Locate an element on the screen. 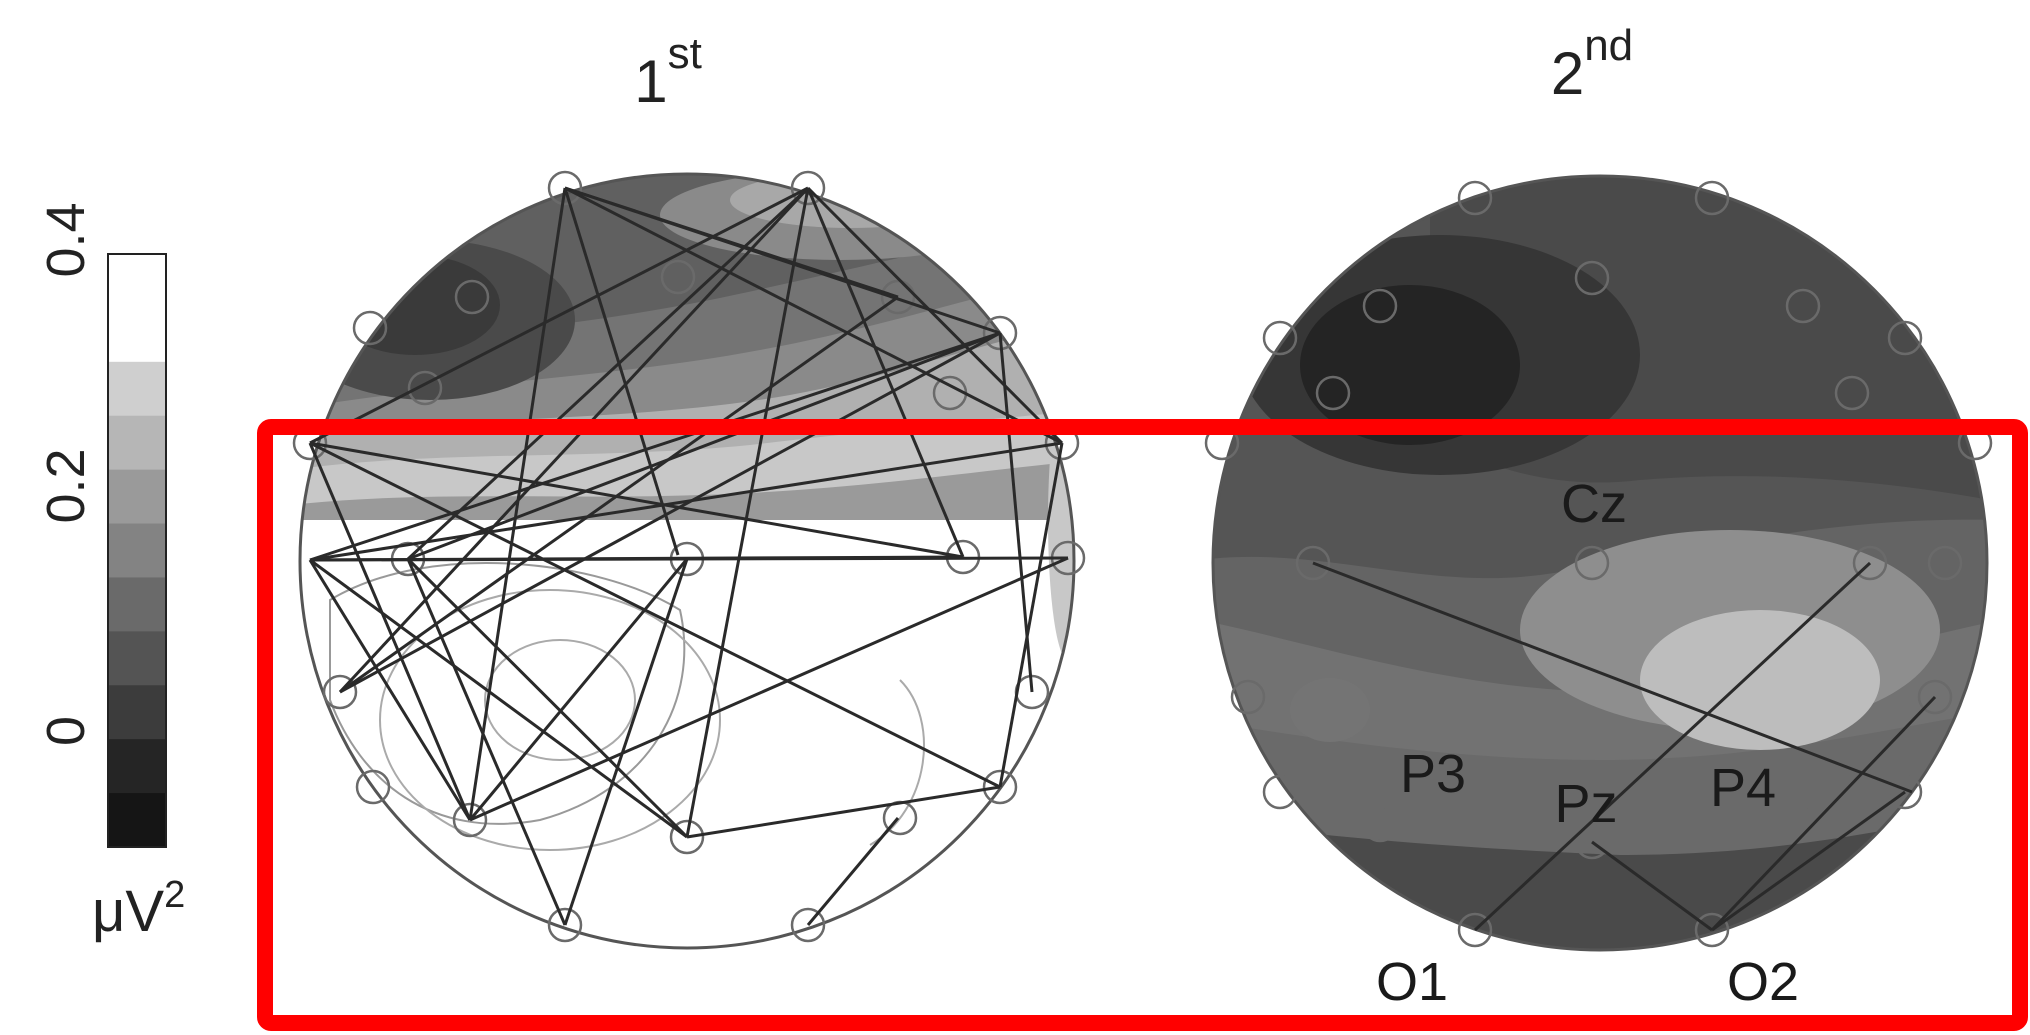 This screenshot has height=1035, width=2030. colorbar: 0.4 0.2 0 μV2 is located at coordinates (110, 573).